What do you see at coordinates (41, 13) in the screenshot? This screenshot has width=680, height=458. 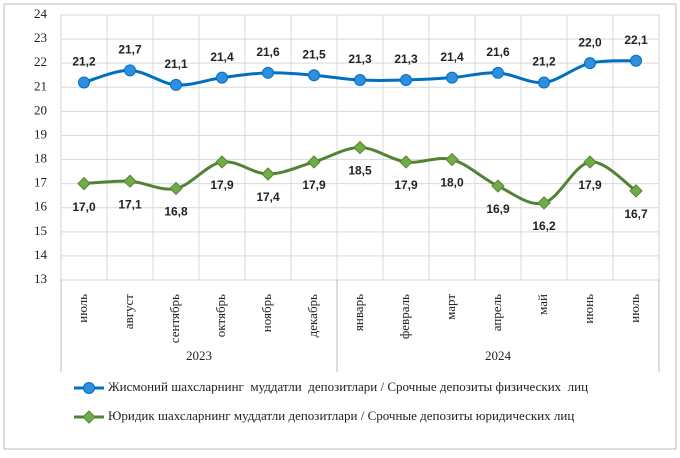 I see `y-tick-label: 24` at bounding box center [41, 13].